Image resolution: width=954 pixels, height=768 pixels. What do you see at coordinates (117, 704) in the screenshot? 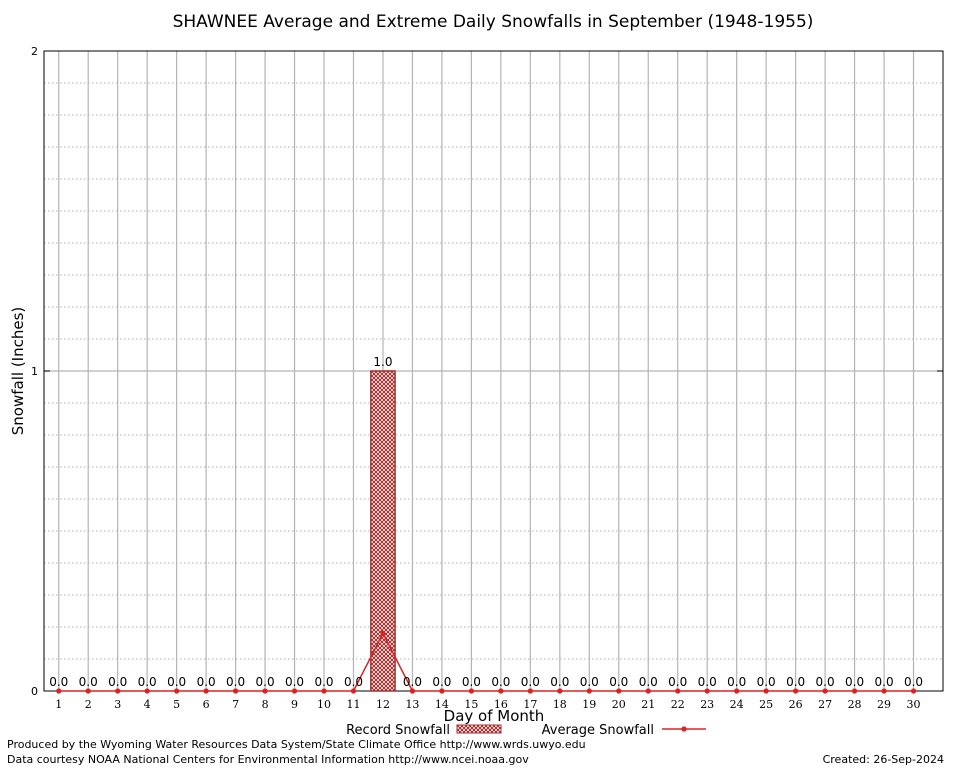
I see `x-tick-label: 3` at bounding box center [117, 704].